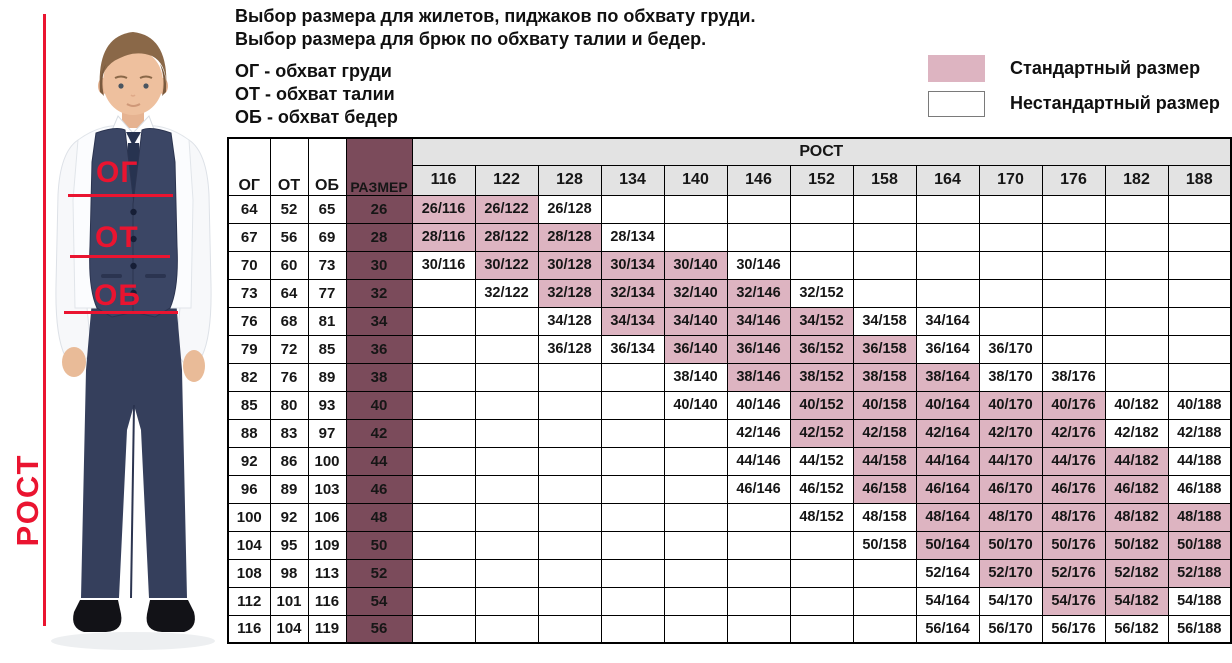  What do you see at coordinates (121, 312) in the screenshot?
I see `hips-measure-line` at bounding box center [121, 312].